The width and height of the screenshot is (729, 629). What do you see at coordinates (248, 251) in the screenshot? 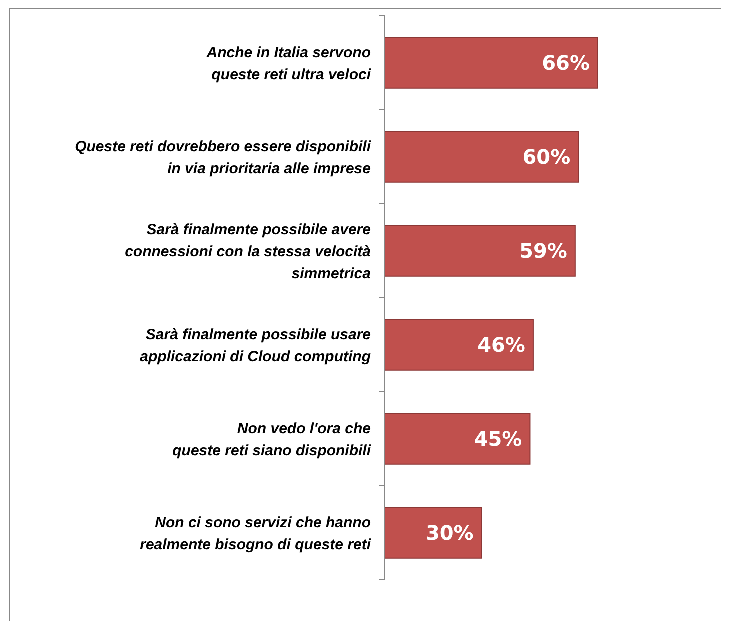
I see `y-tick-label: Sarà finalmente possibile avere connessioni con la stessa velocità simmetrica` at bounding box center [248, 251].